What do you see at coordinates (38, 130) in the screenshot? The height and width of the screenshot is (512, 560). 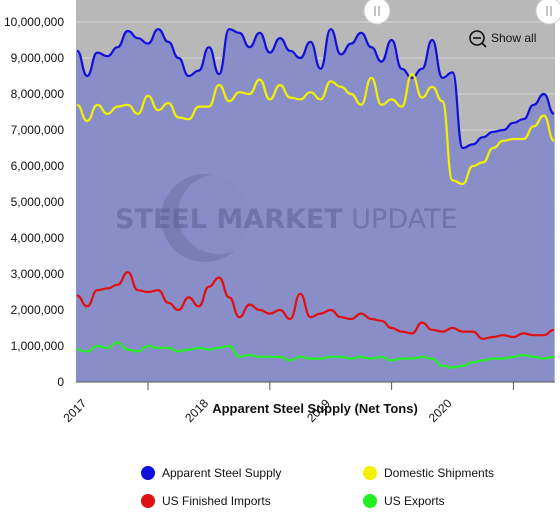 I see `y-tick-label: 7,000,000` at bounding box center [38, 130].